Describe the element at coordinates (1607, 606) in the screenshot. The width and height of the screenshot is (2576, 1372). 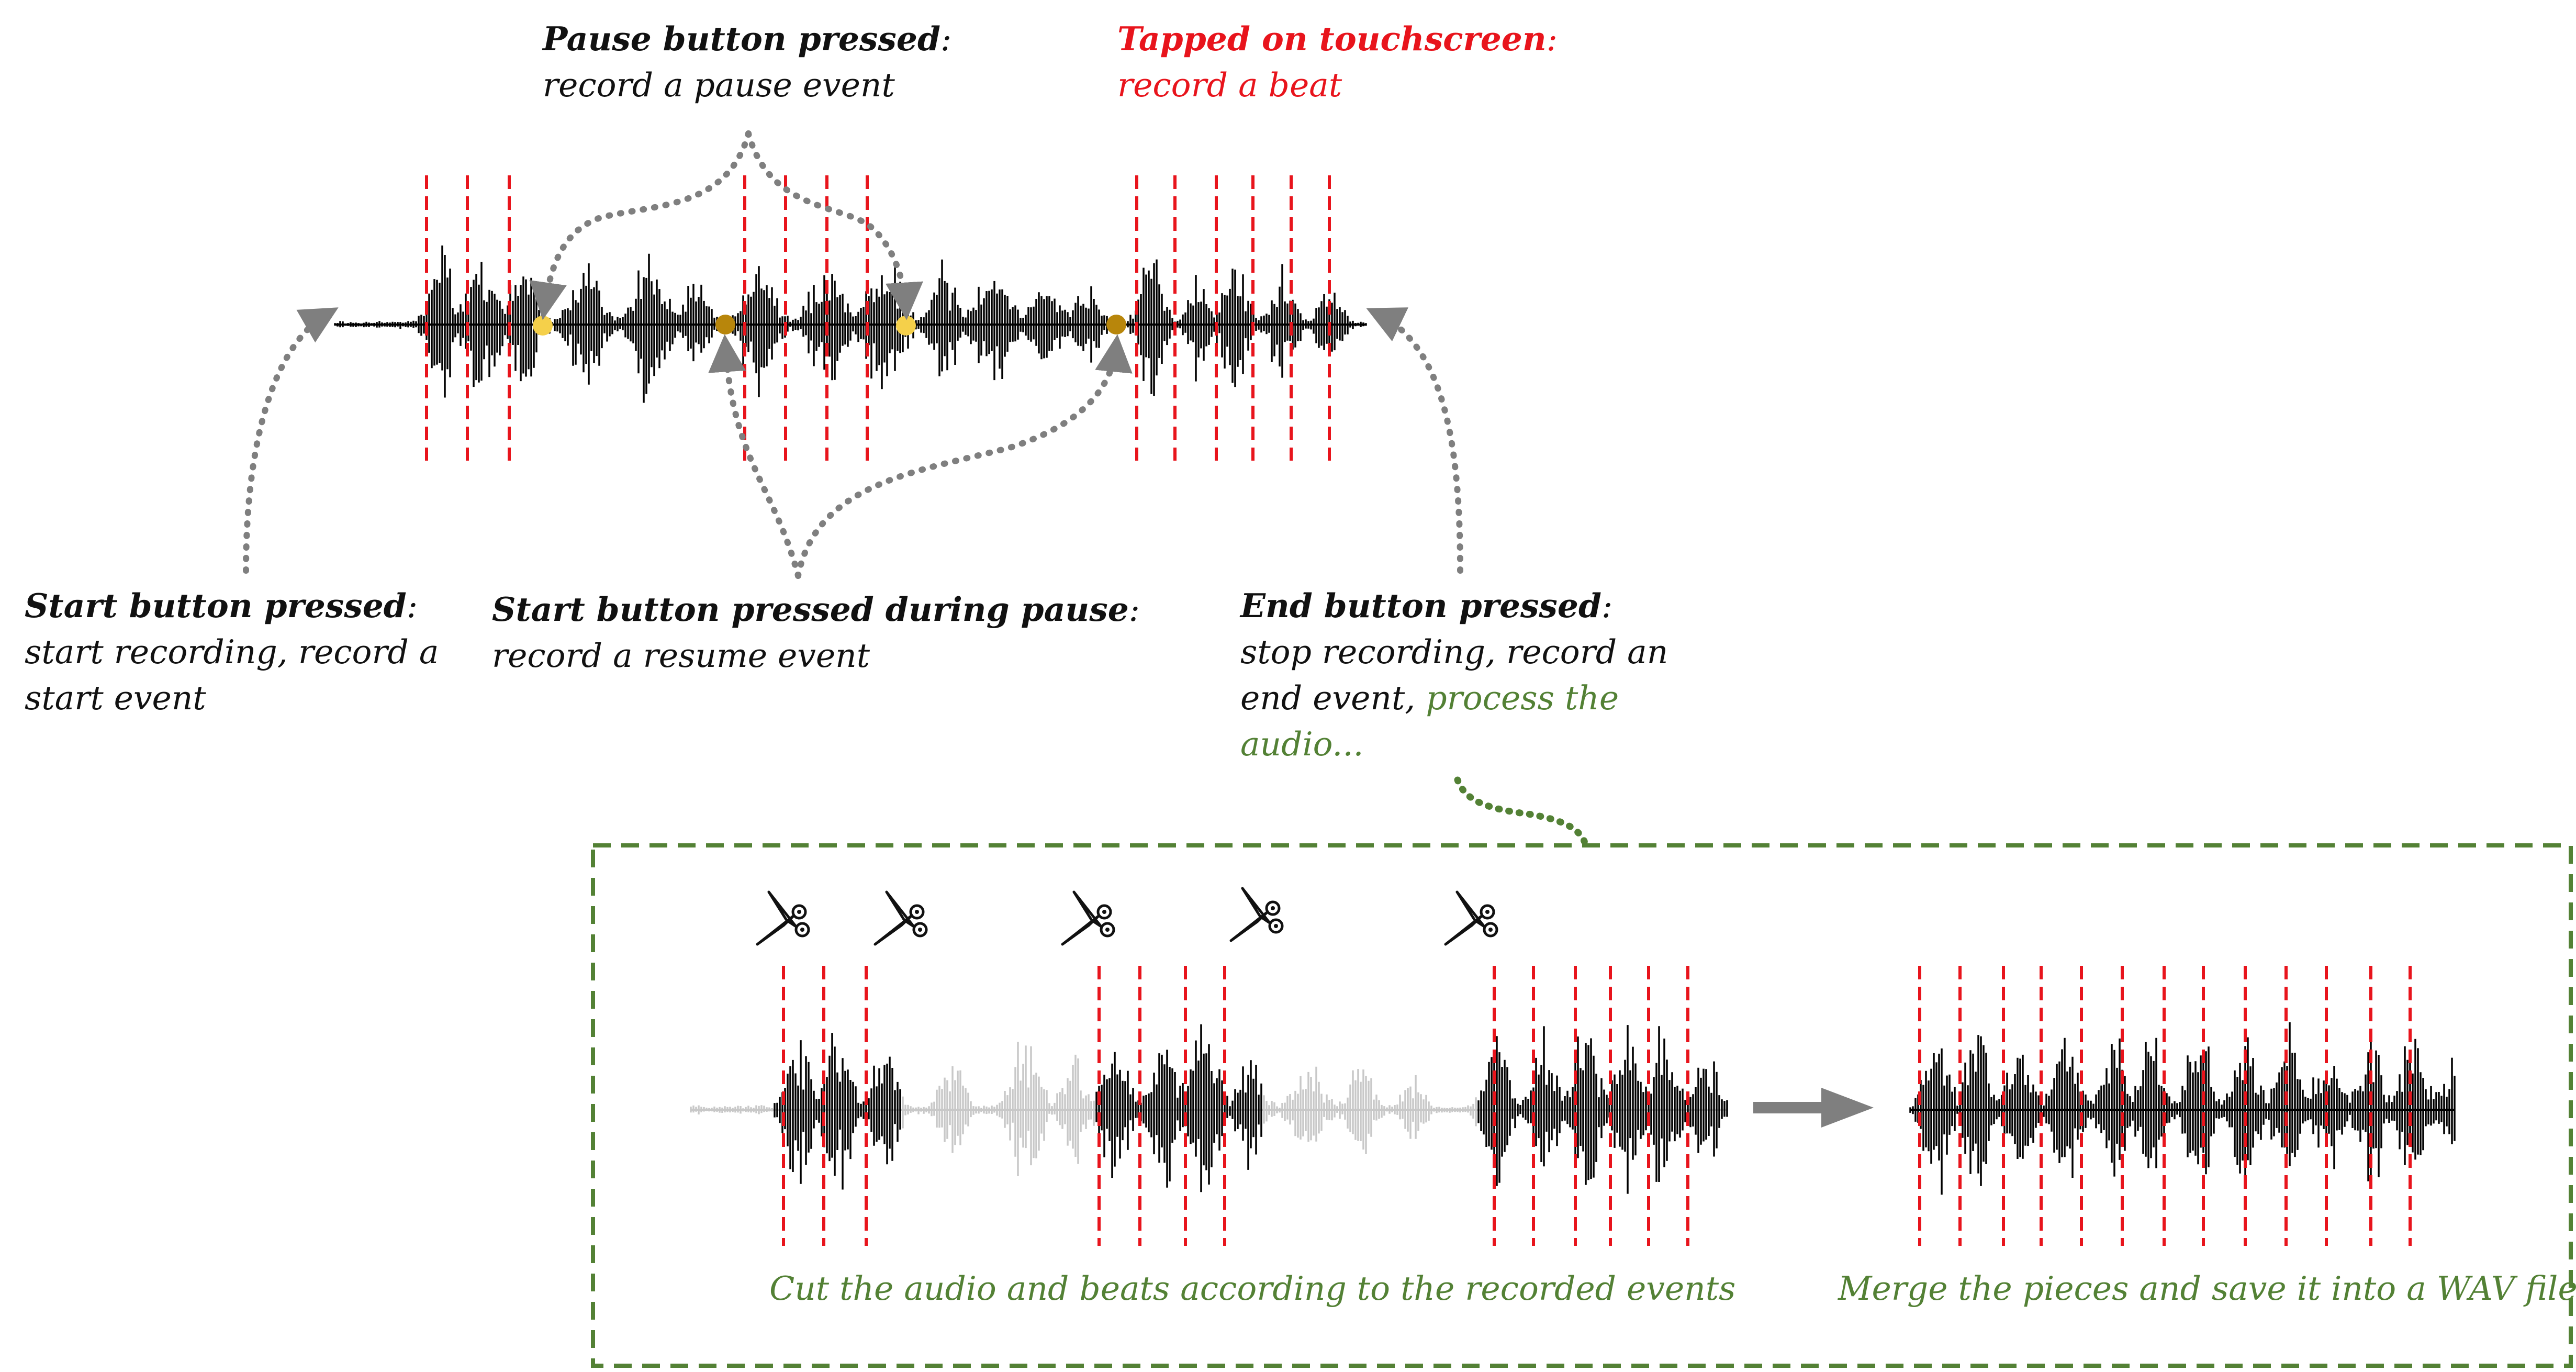
I see `end-colon: :` at that location.